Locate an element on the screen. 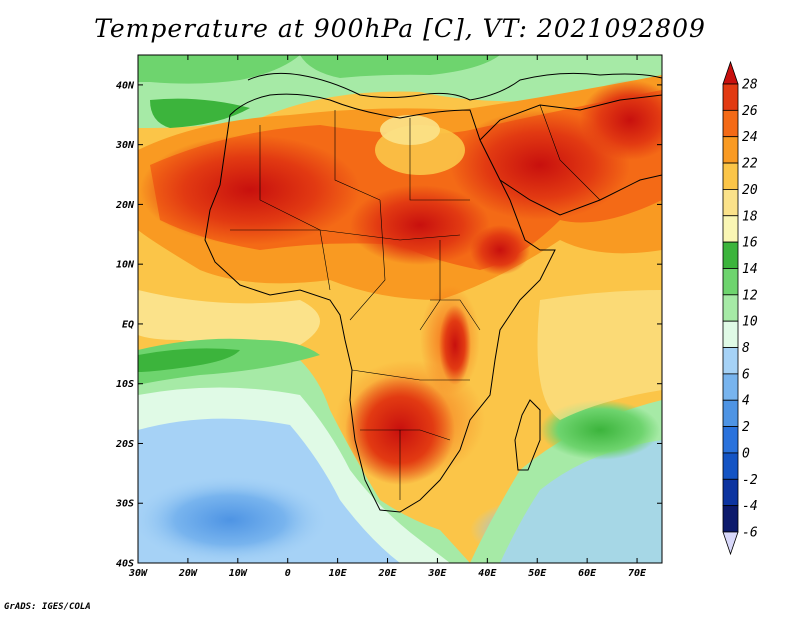 The width and height of the screenshot is (800, 618). colorbar-label: 24 is located at coordinates (750, 137).